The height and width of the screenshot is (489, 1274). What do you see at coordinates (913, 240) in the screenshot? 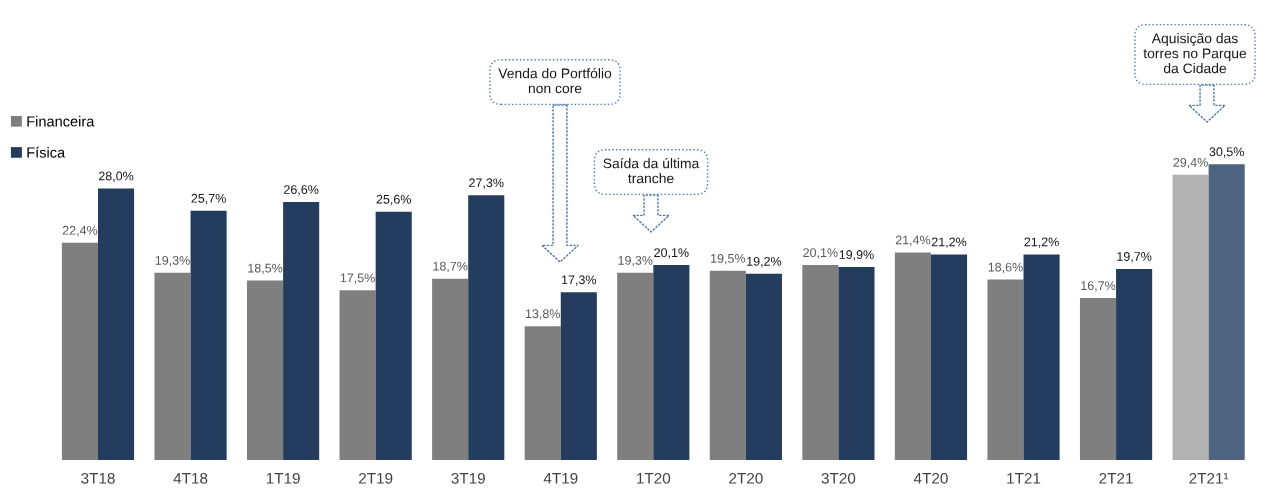
I see `data-label: 21,4%` at bounding box center [913, 240].